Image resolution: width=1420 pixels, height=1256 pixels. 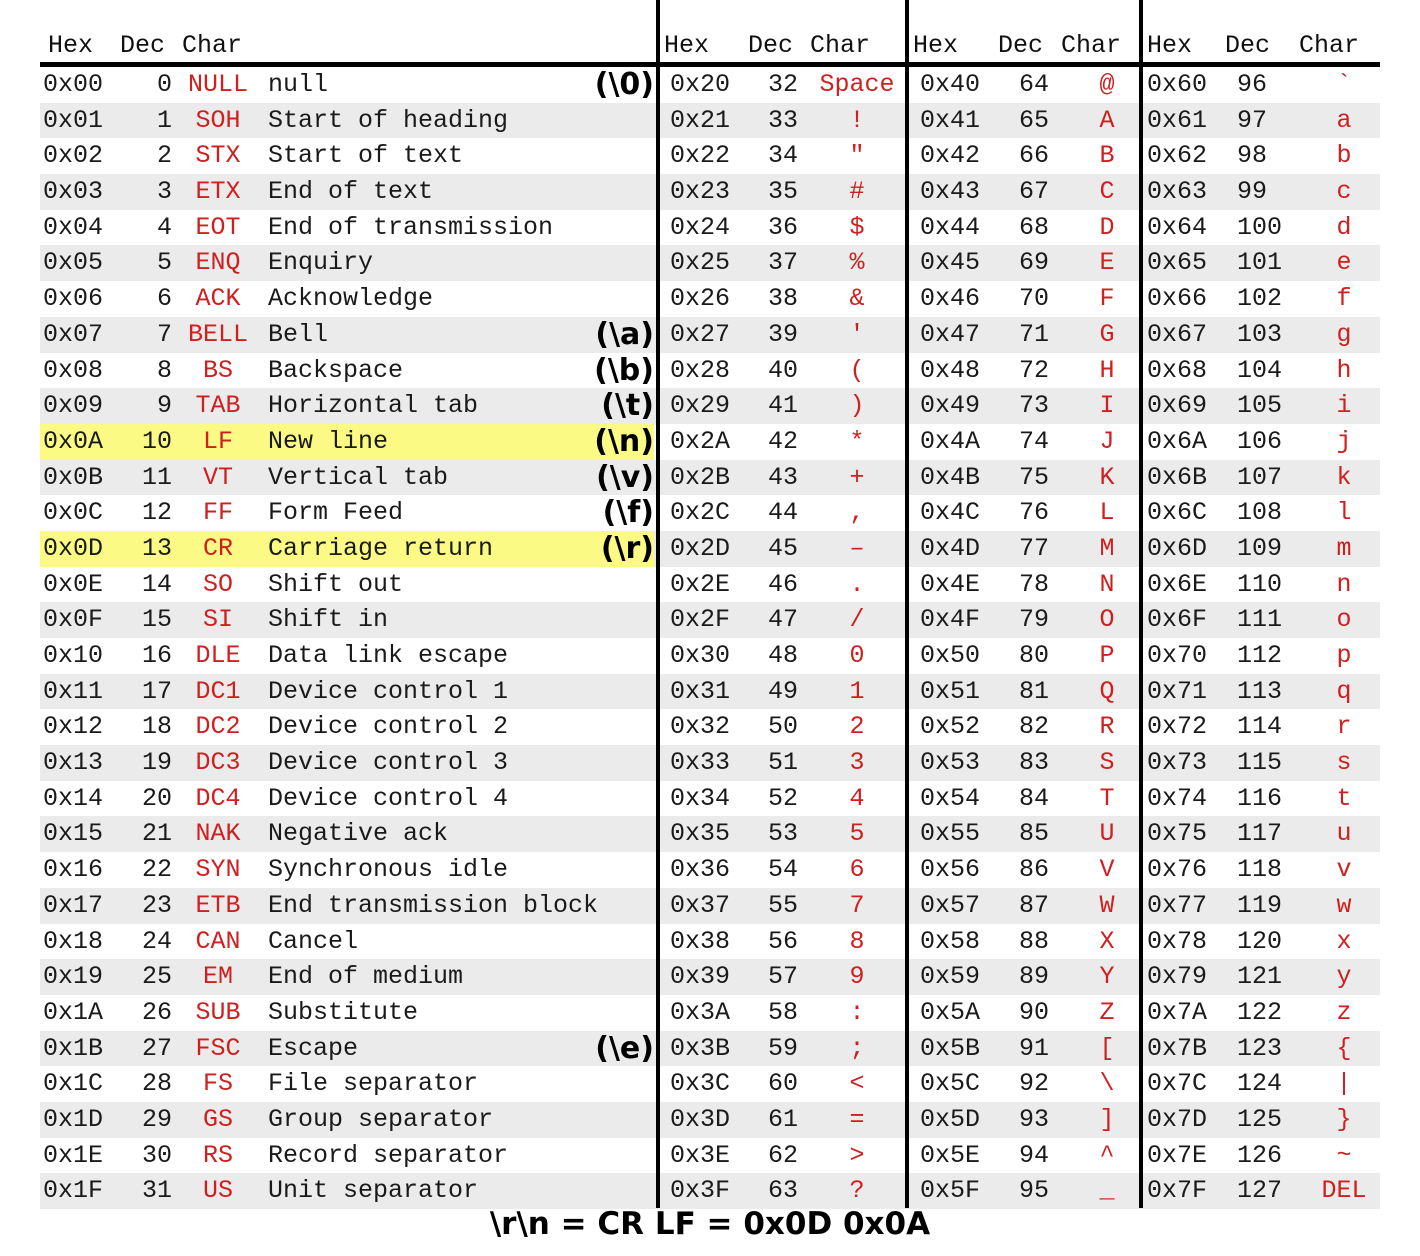 What do you see at coordinates (783, 655) in the screenshot?
I see `dec-value: 48` at bounding box center [783, 655].